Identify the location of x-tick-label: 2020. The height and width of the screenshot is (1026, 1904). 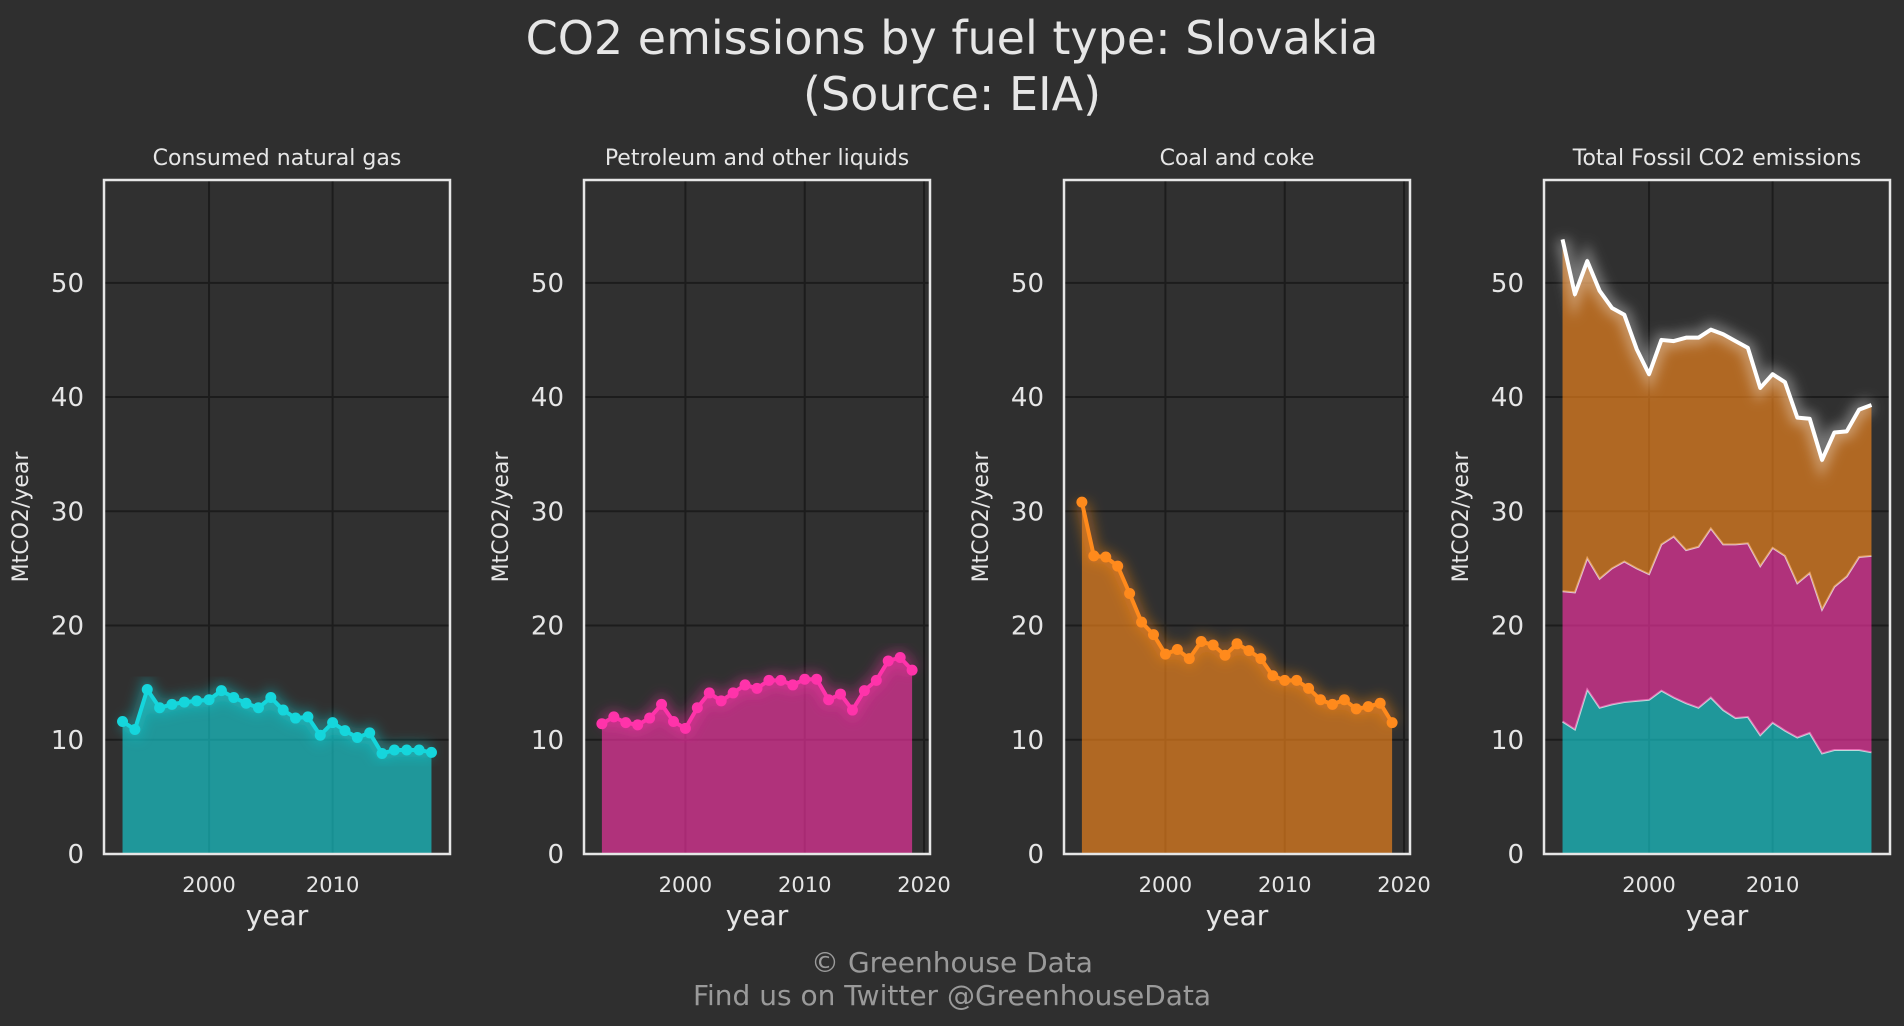
(1403, 885).